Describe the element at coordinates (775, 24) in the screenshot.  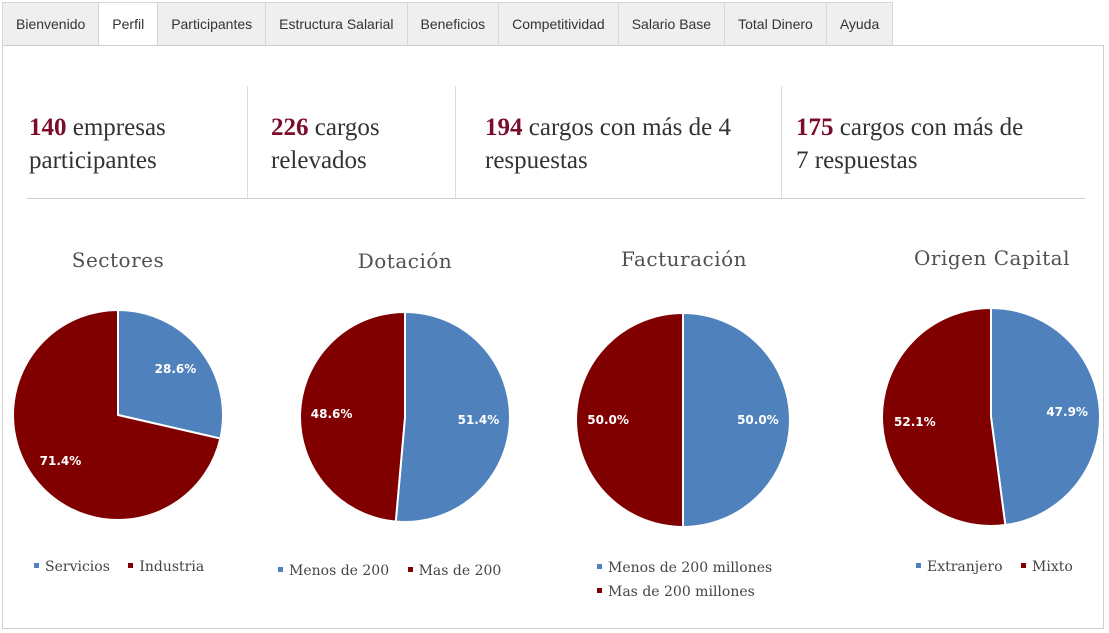
I see `tab-total-dinero: Total Dinero` at that location.